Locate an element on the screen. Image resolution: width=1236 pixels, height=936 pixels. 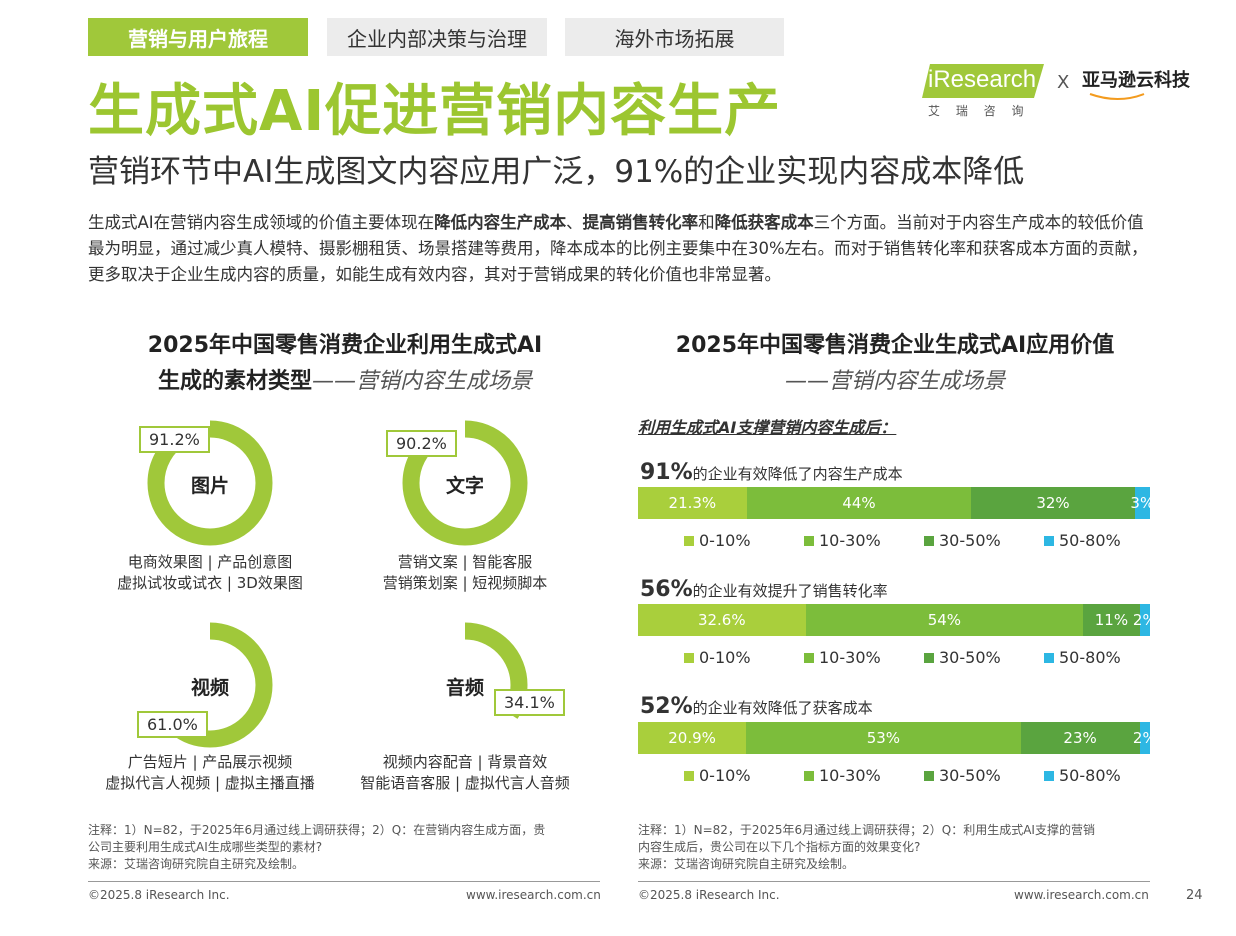
partner-name: 亚马逊云科技 is located at coordinates (1136, 80).